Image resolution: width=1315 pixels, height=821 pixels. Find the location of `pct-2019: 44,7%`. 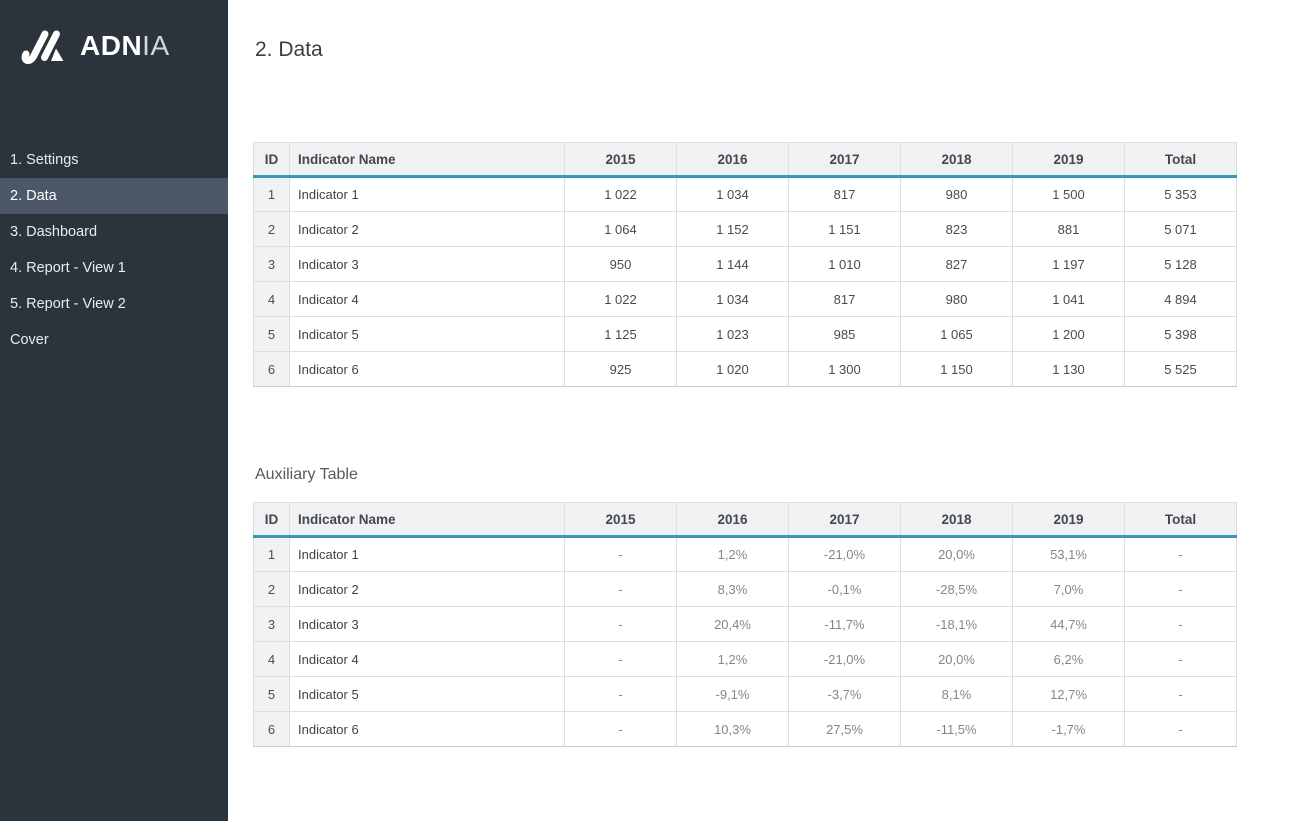

pct-2019: 44,7% is located at coordinates (1068, 624).